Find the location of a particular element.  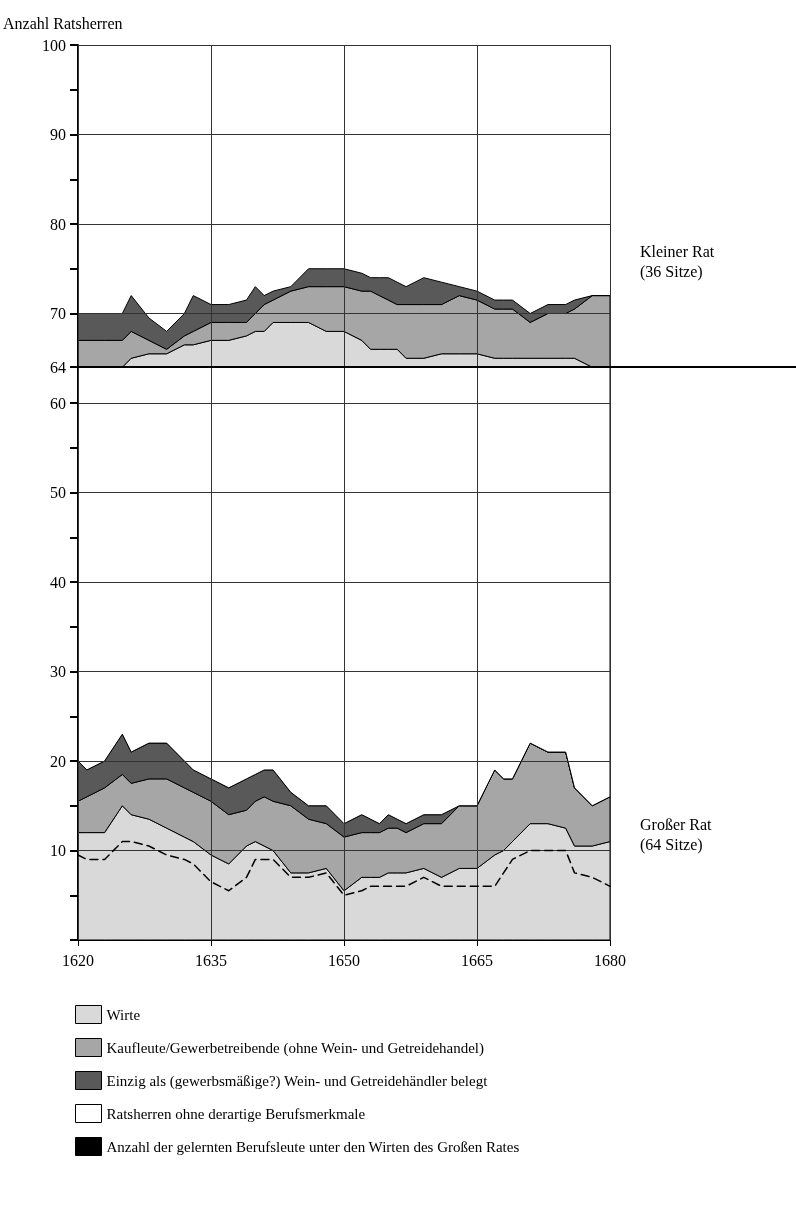

y-tick-label: 10 is located at coordinates (58, 850).